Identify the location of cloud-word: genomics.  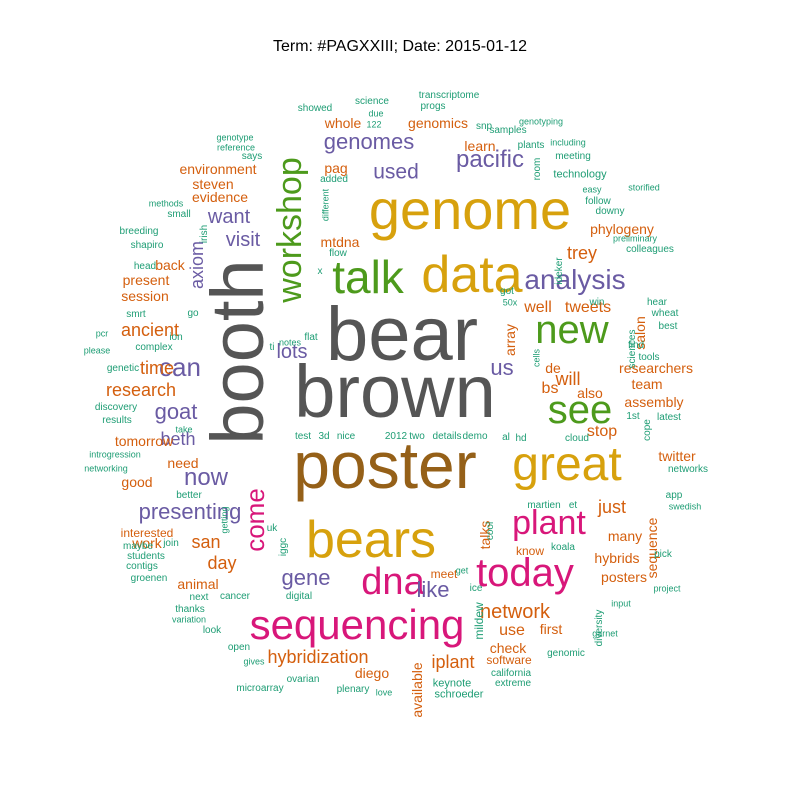
(438, 123).